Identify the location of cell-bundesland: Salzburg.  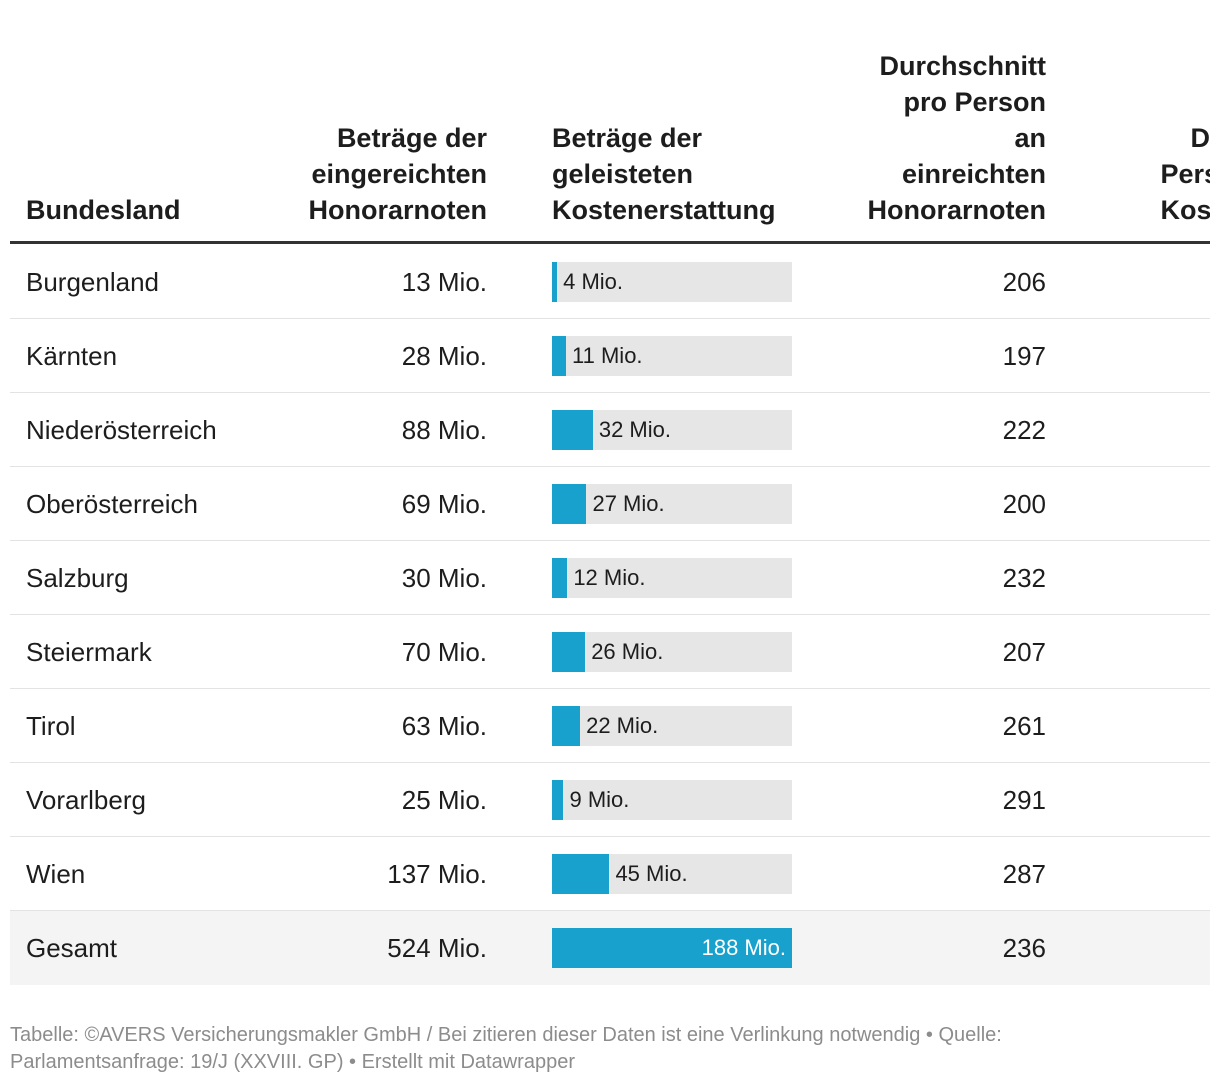
(77, 578).